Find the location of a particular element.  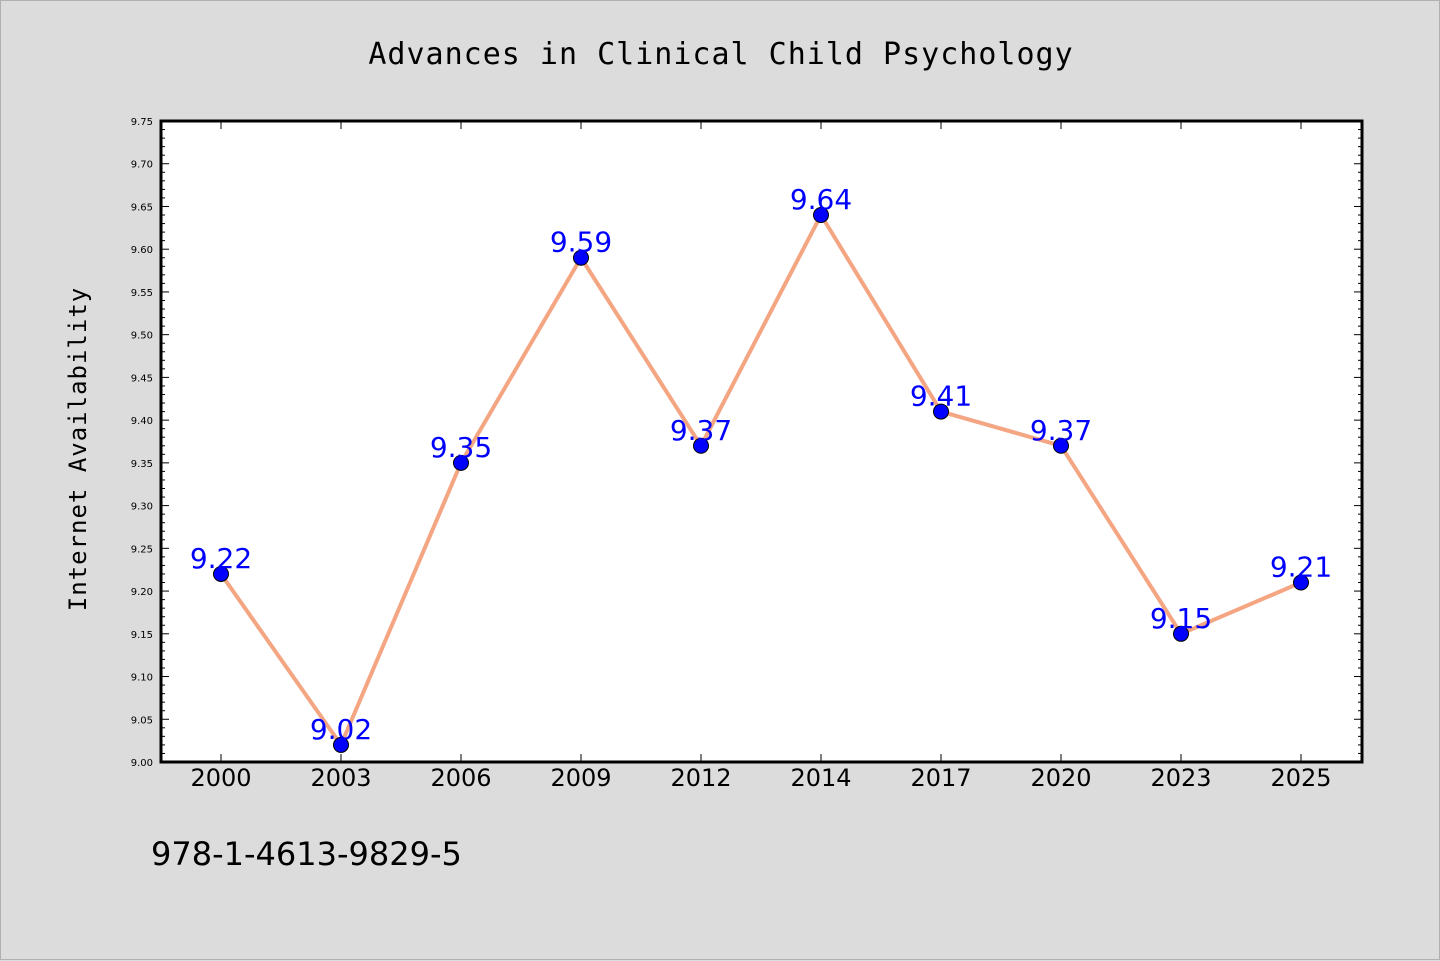

y-tick-label: 9.30 is located at coordinates (142, 507).